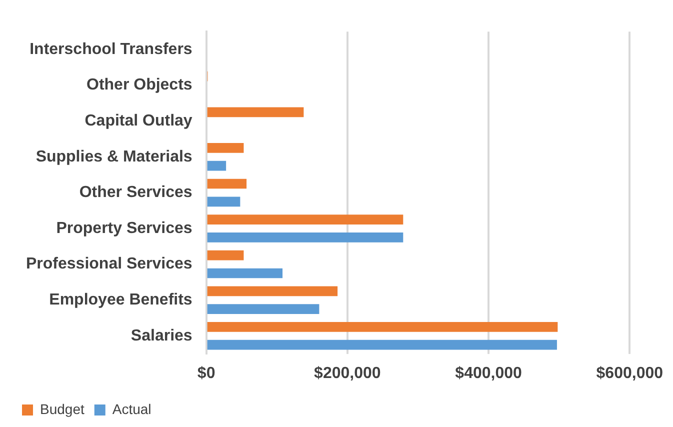  I want to click on x-tick-label: $400,000, so click(488, 373).